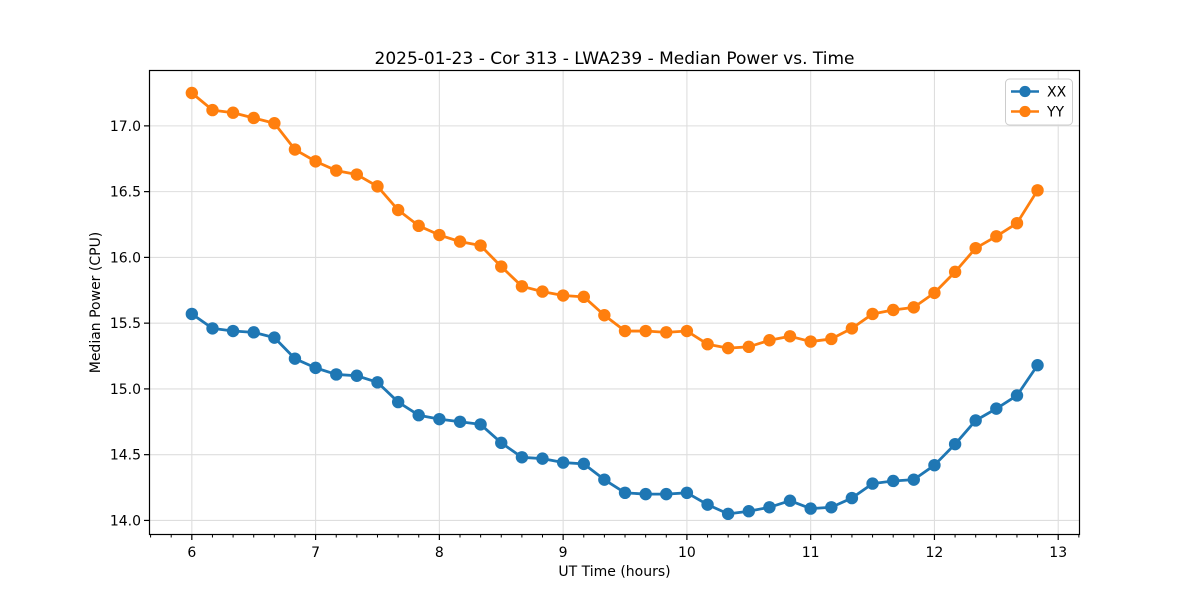  What do you see at coordinates (125, 390) in the screenshot?
I see `y-tick-label: 15.0` at bounding box center [125, 390].